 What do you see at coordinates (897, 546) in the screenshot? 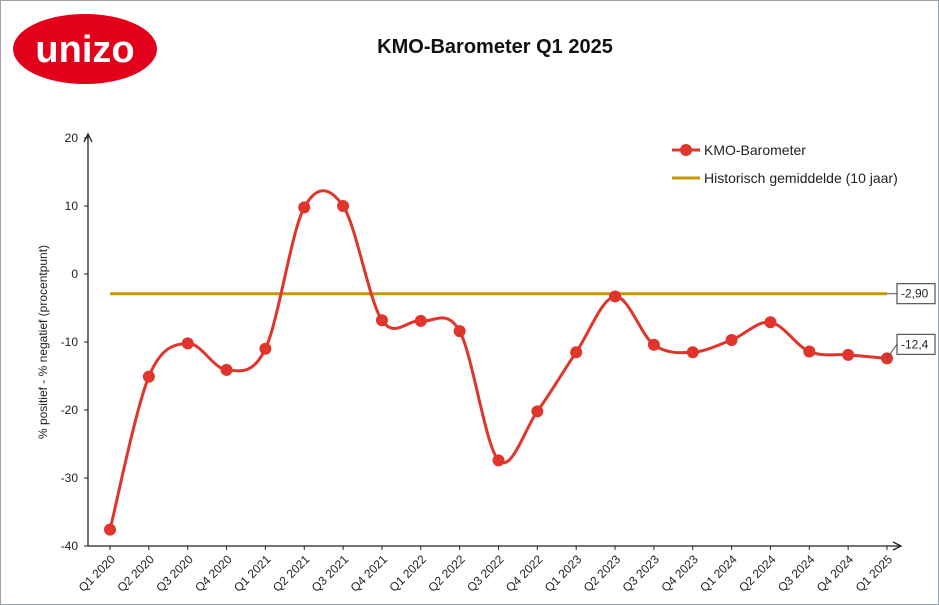
I see `x-axis-arrow` at bounding box center [897, 546].